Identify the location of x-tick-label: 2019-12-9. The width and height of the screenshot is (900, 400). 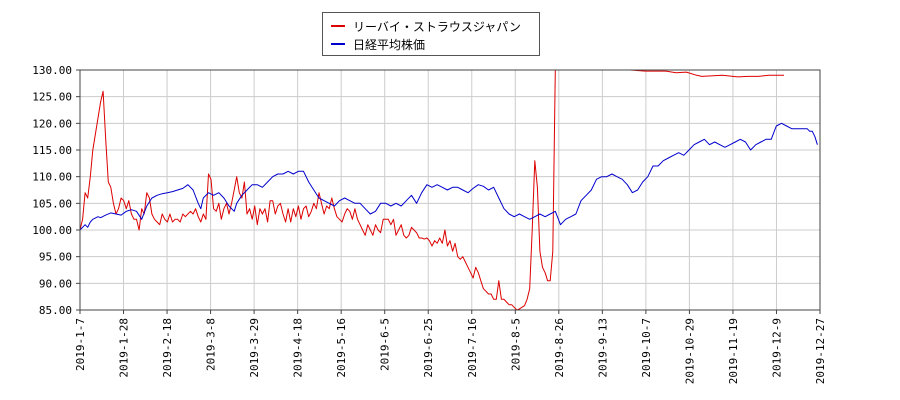
(776, 348).